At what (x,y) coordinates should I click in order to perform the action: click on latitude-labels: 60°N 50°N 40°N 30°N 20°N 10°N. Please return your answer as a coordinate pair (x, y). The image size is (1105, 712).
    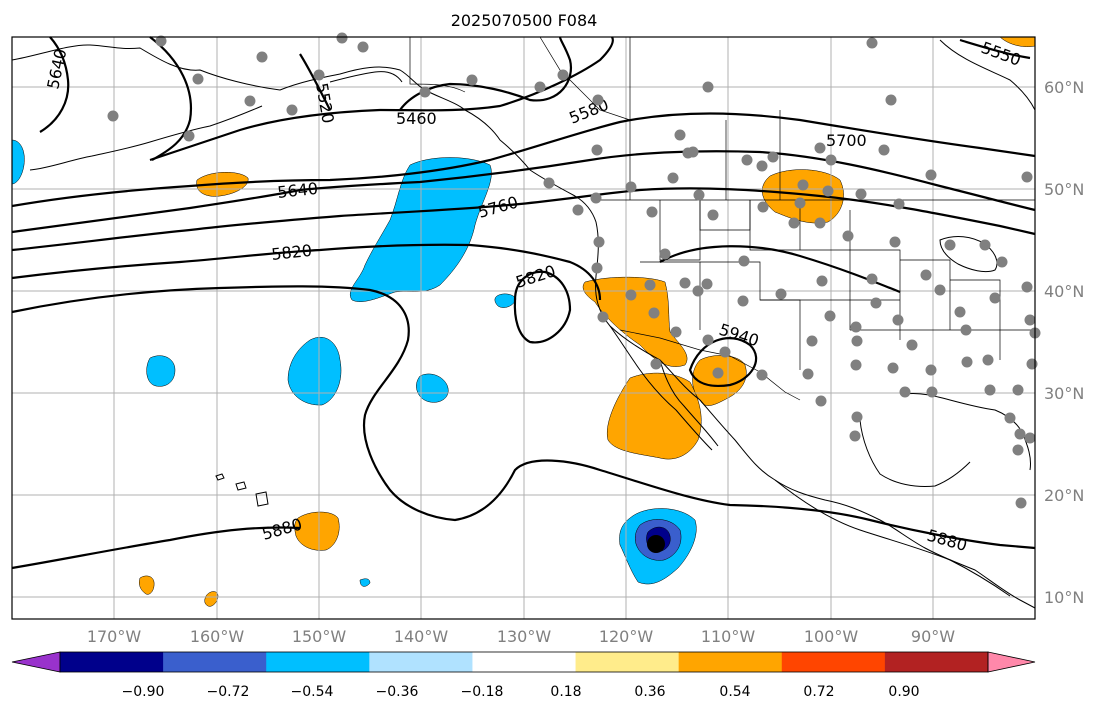
    Looking at the image, I should click on (1064, 342).